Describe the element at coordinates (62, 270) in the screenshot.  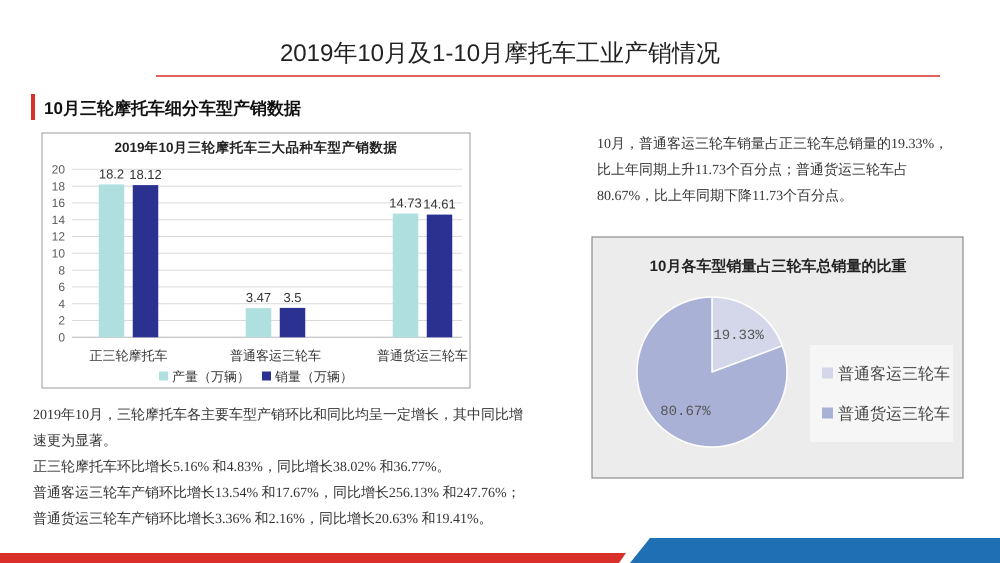
I see `y-tick-label: 8` at that location.